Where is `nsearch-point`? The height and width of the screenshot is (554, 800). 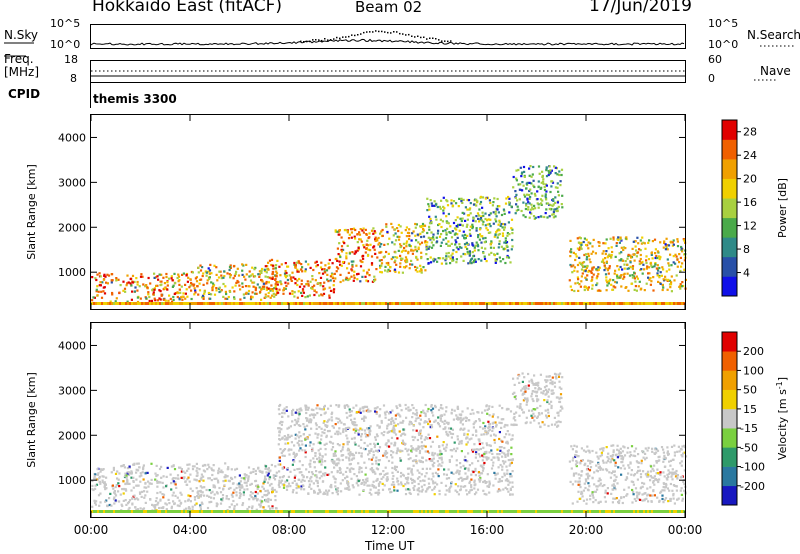
nsearch-point is located at coordinates (382, 31).